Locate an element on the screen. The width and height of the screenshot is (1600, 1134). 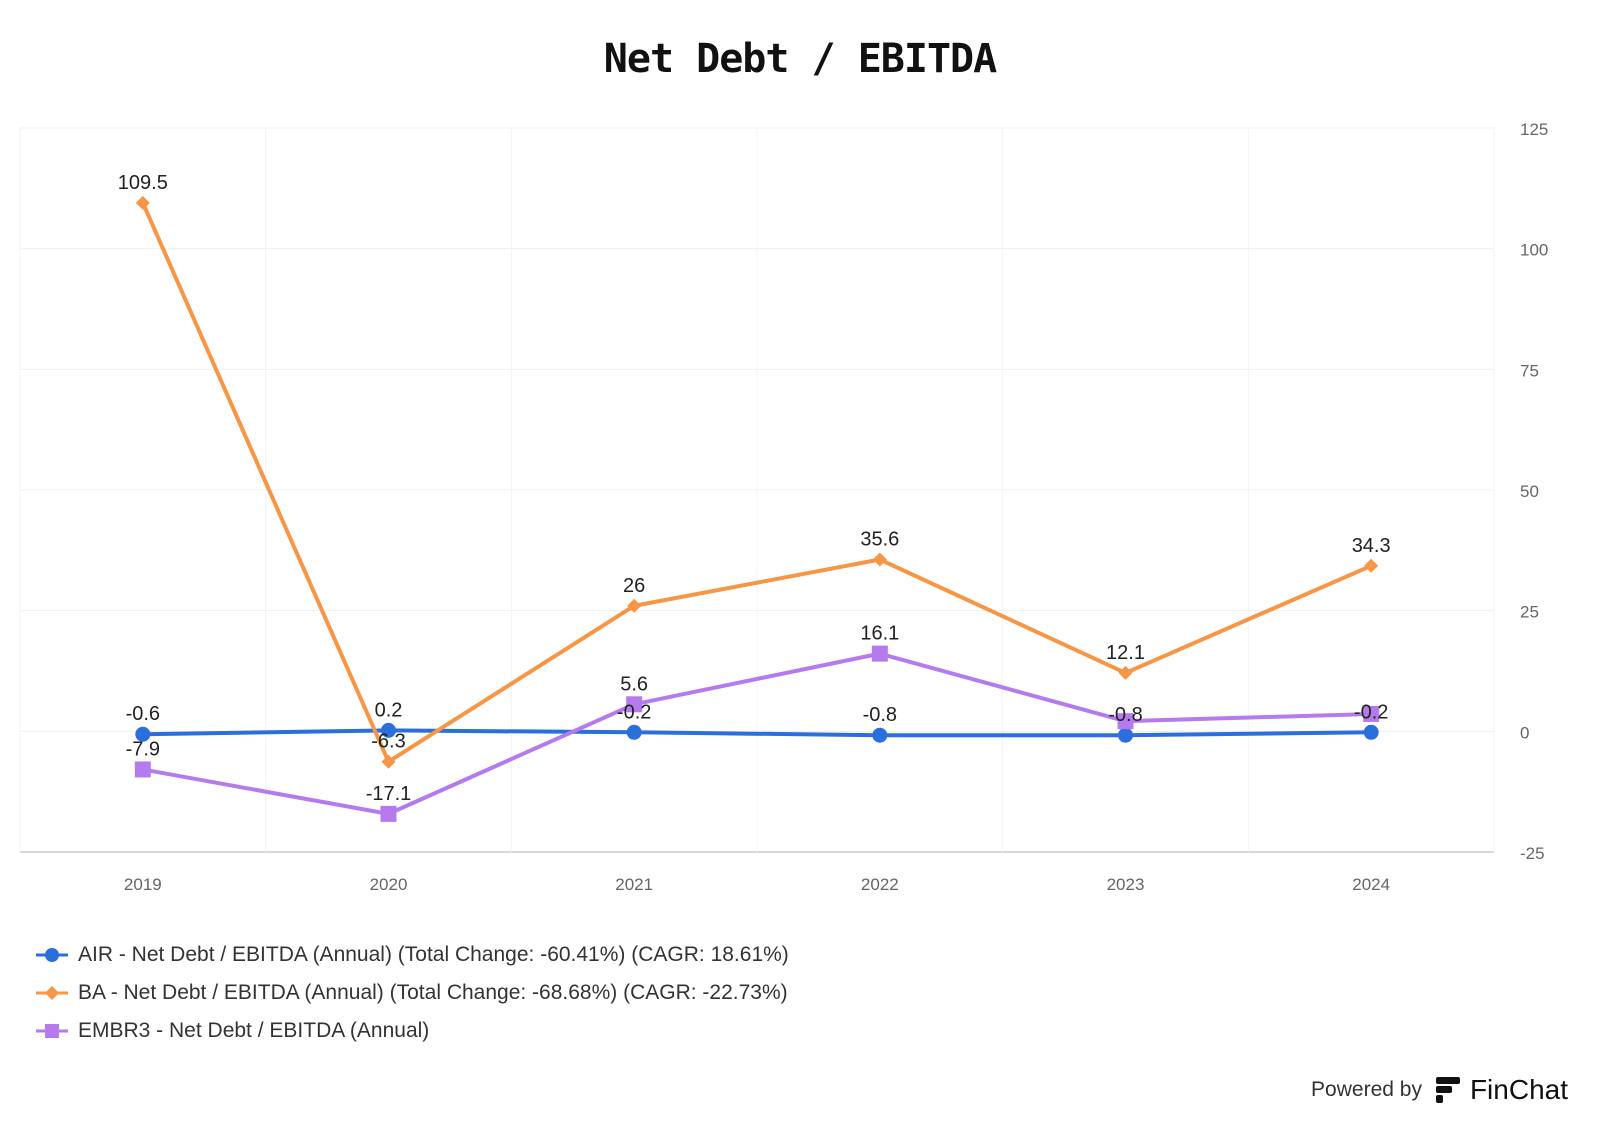
x-tick-label: 2022 is located at coordinates (880, 884).